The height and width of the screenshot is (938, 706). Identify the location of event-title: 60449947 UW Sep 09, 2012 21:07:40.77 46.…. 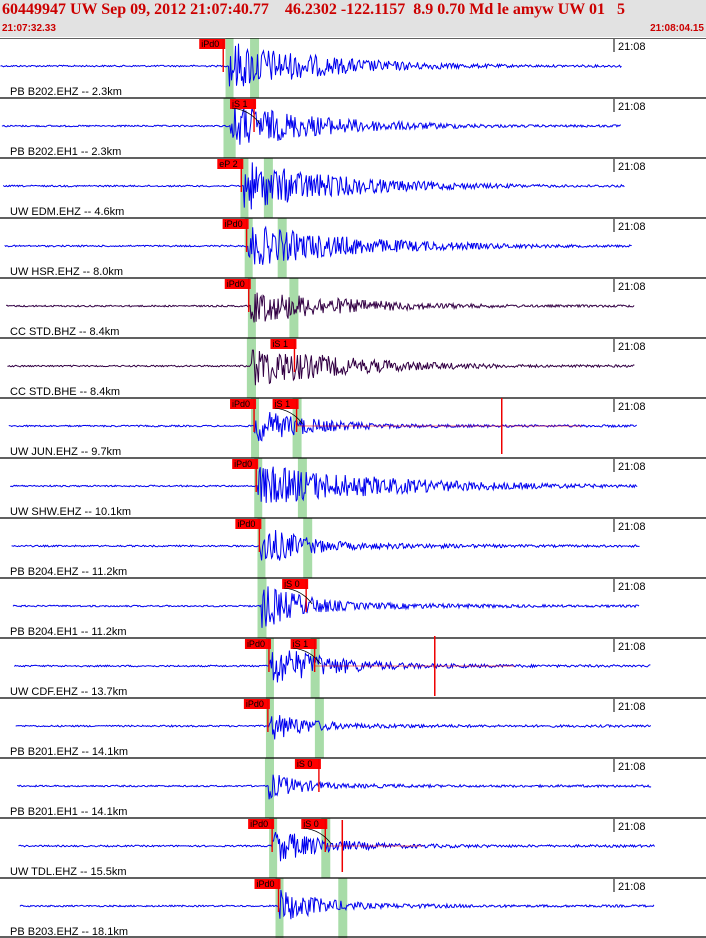
(313, 9).